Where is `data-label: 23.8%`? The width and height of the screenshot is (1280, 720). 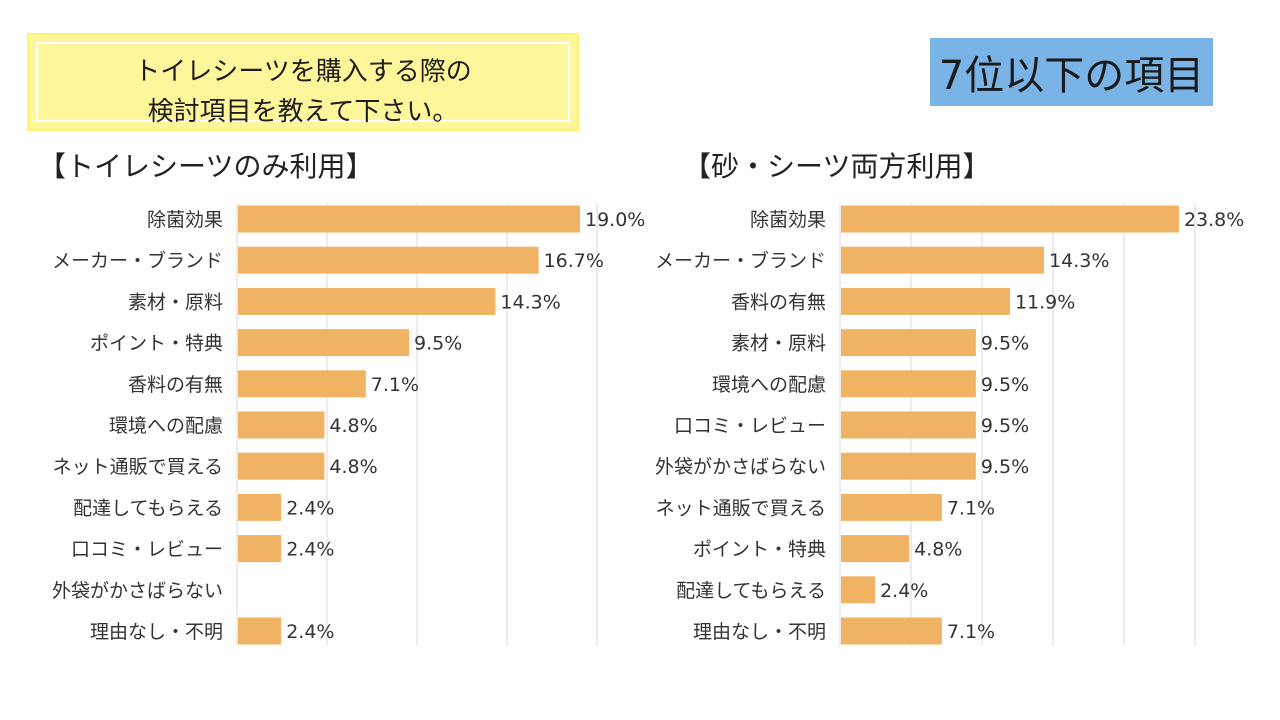 data-label: 23.8% is located at coordinates (1214, 220).